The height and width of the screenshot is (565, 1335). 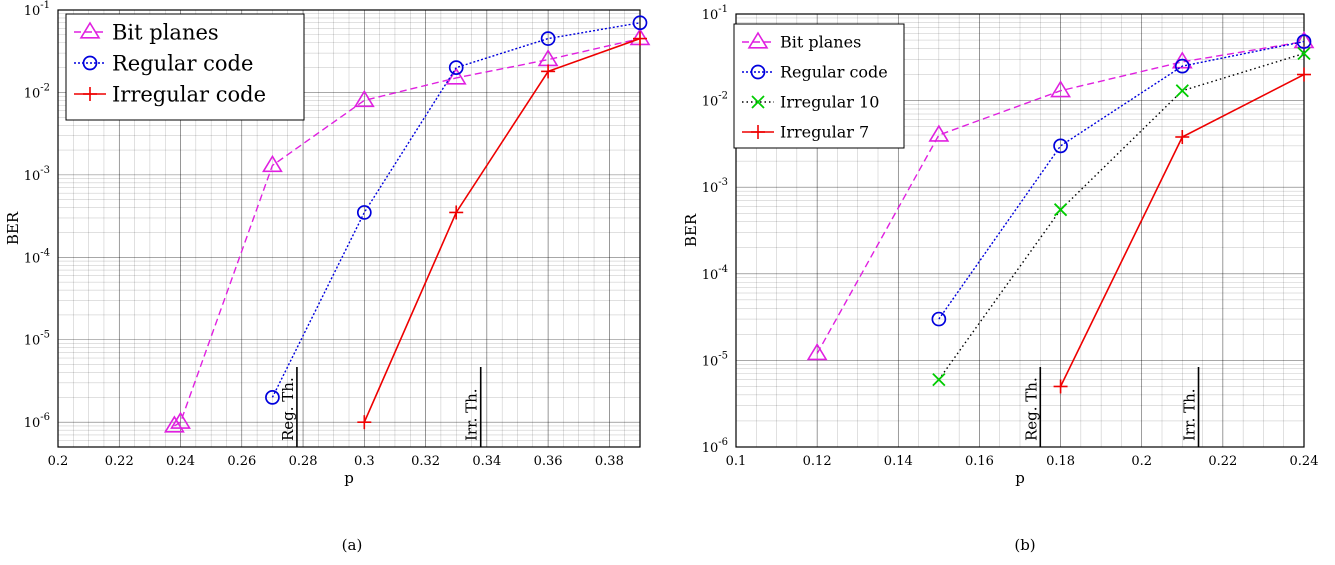 What do you see at coordinates (898, 461) in the screenshot?
I see `x-tick-label: 0.14` at bounding box center [898, 461].